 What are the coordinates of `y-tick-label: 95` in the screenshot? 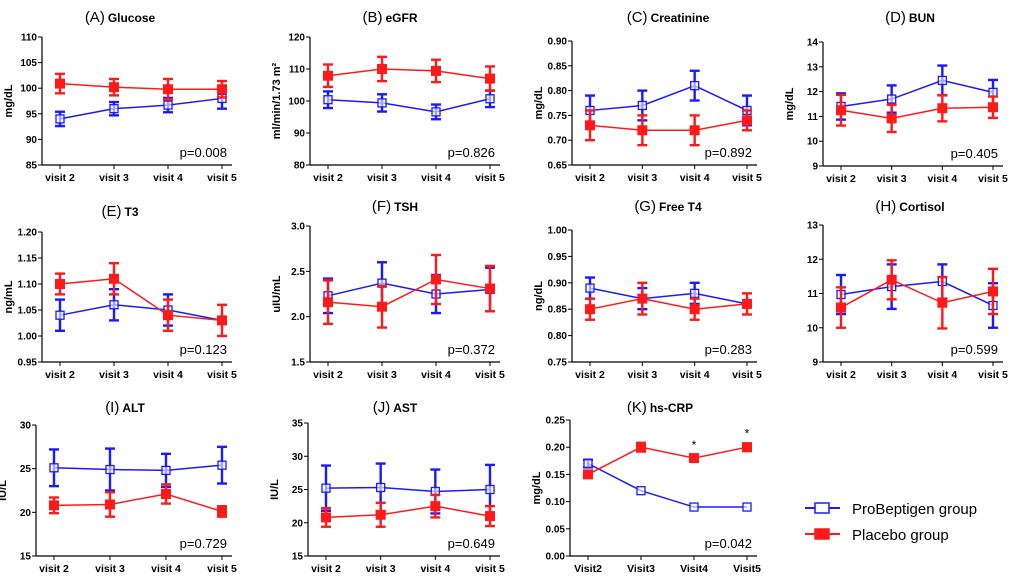 It's located at (32, 114).